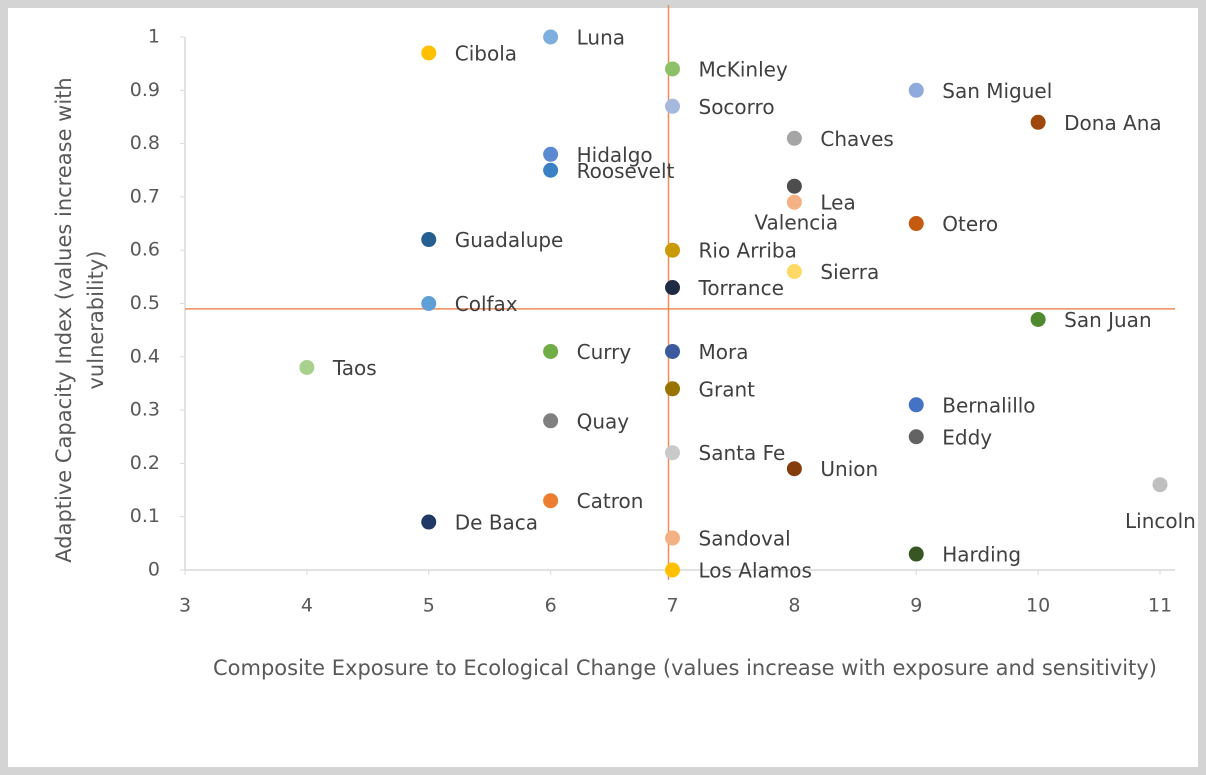  Describe the element at coordinates (748, 251) in the screenshot. I see `point-label: Rio Arriba` at that location.